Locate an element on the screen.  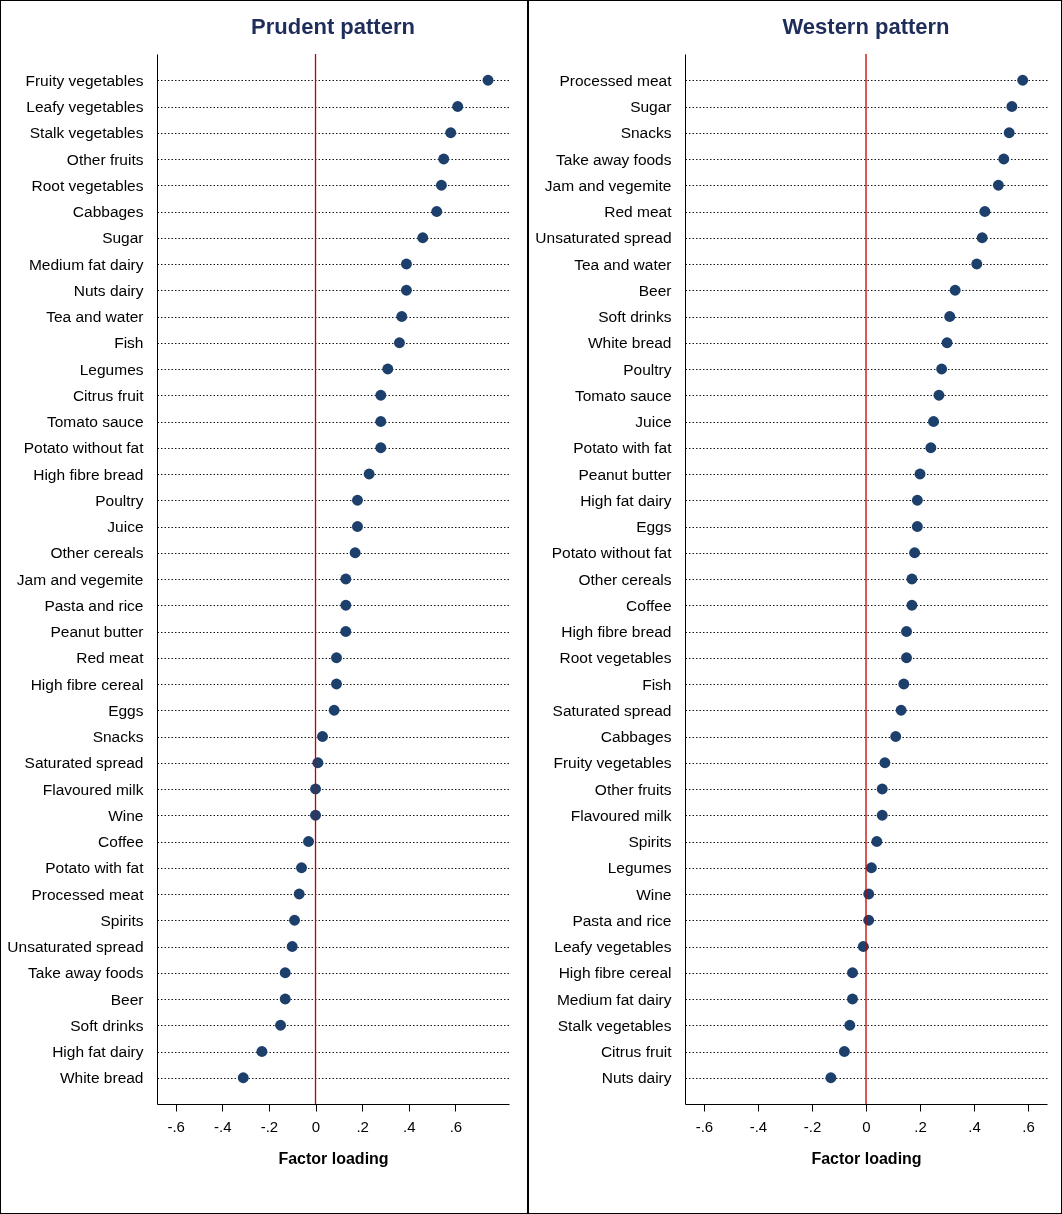
y-tick-label: Wine is located at coordinates (654, 894).